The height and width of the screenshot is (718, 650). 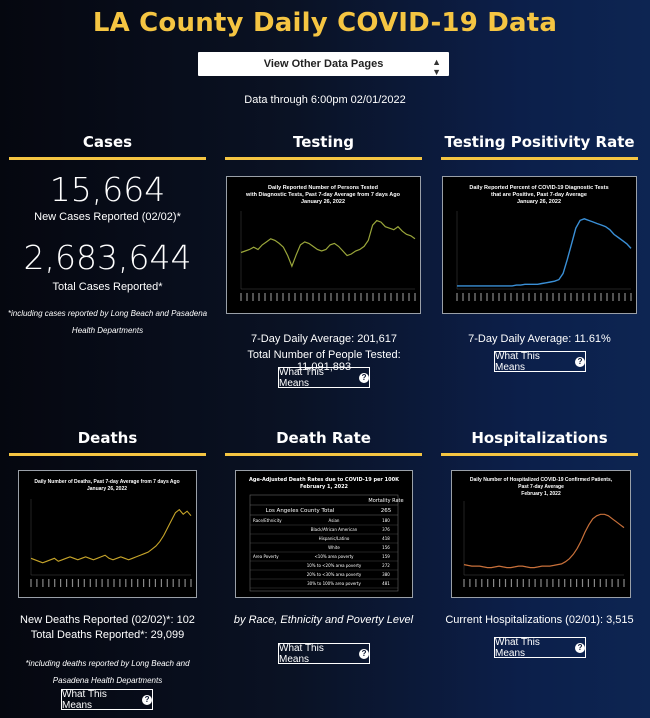 What do you see at coordinates (334, 583) in the screenshot?
I see `death-rate-row-label: 30% to 100% area poverty` at bounding box center [334, 583].